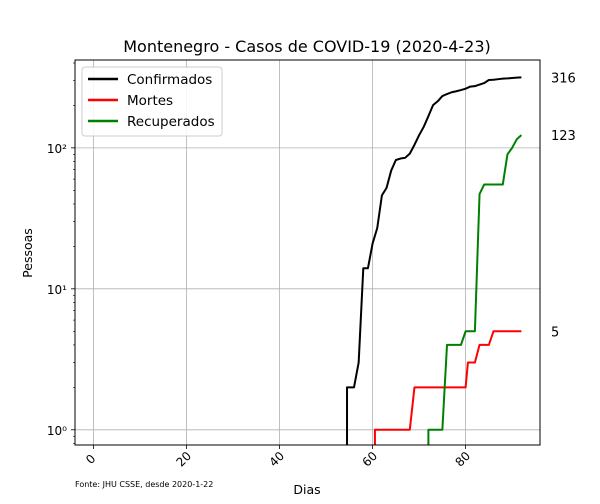 The width and height of the screenshot is (600, 504). I want to click on legend-label-confirmados: Confirmados, so click(169, 80).